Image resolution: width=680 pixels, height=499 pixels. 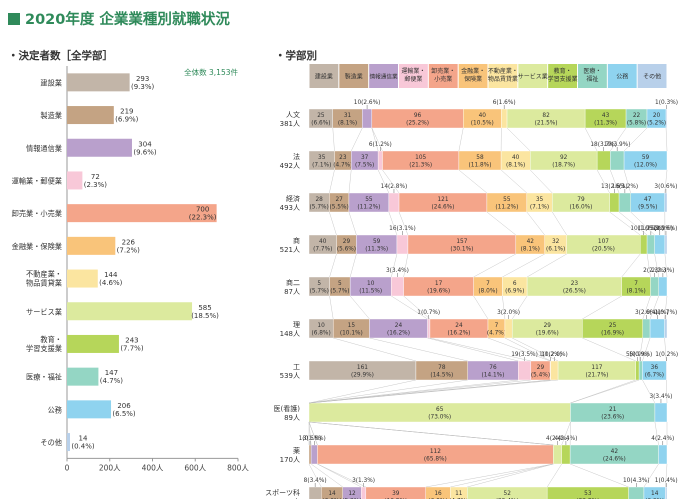 What do you see at coordinates (365, 158) in the screenshot?
I see `segment-label: 37` at bounding box center [365, 158].